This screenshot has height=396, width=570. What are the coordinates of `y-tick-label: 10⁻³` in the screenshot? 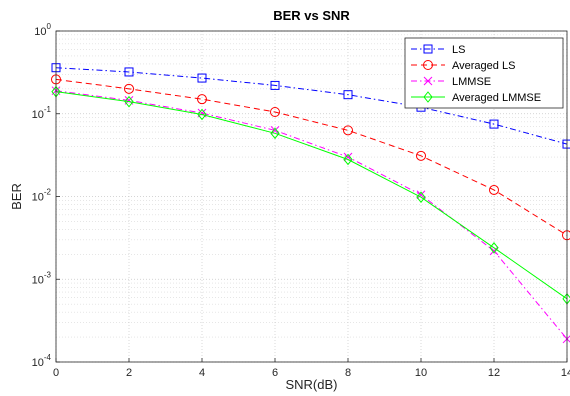 It's located at (42, 278).